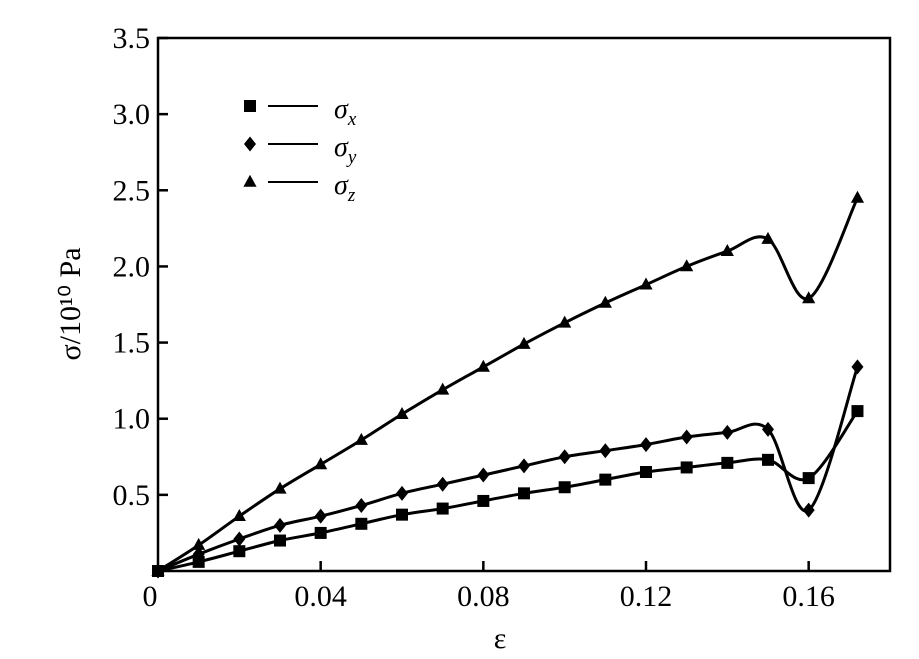 Image resolution: width=919 pixels, height=659 pixels. What do you see at coordinates (351, 157) in the screenshot?
I see `legend-subscript: y` at bounding box center [351, 157].